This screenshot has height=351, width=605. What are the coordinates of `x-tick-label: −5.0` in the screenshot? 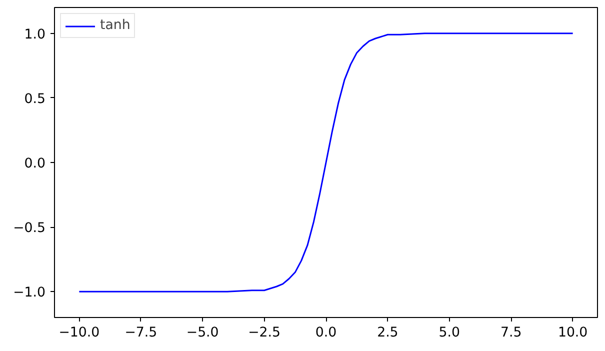 It's located at (202, 333).